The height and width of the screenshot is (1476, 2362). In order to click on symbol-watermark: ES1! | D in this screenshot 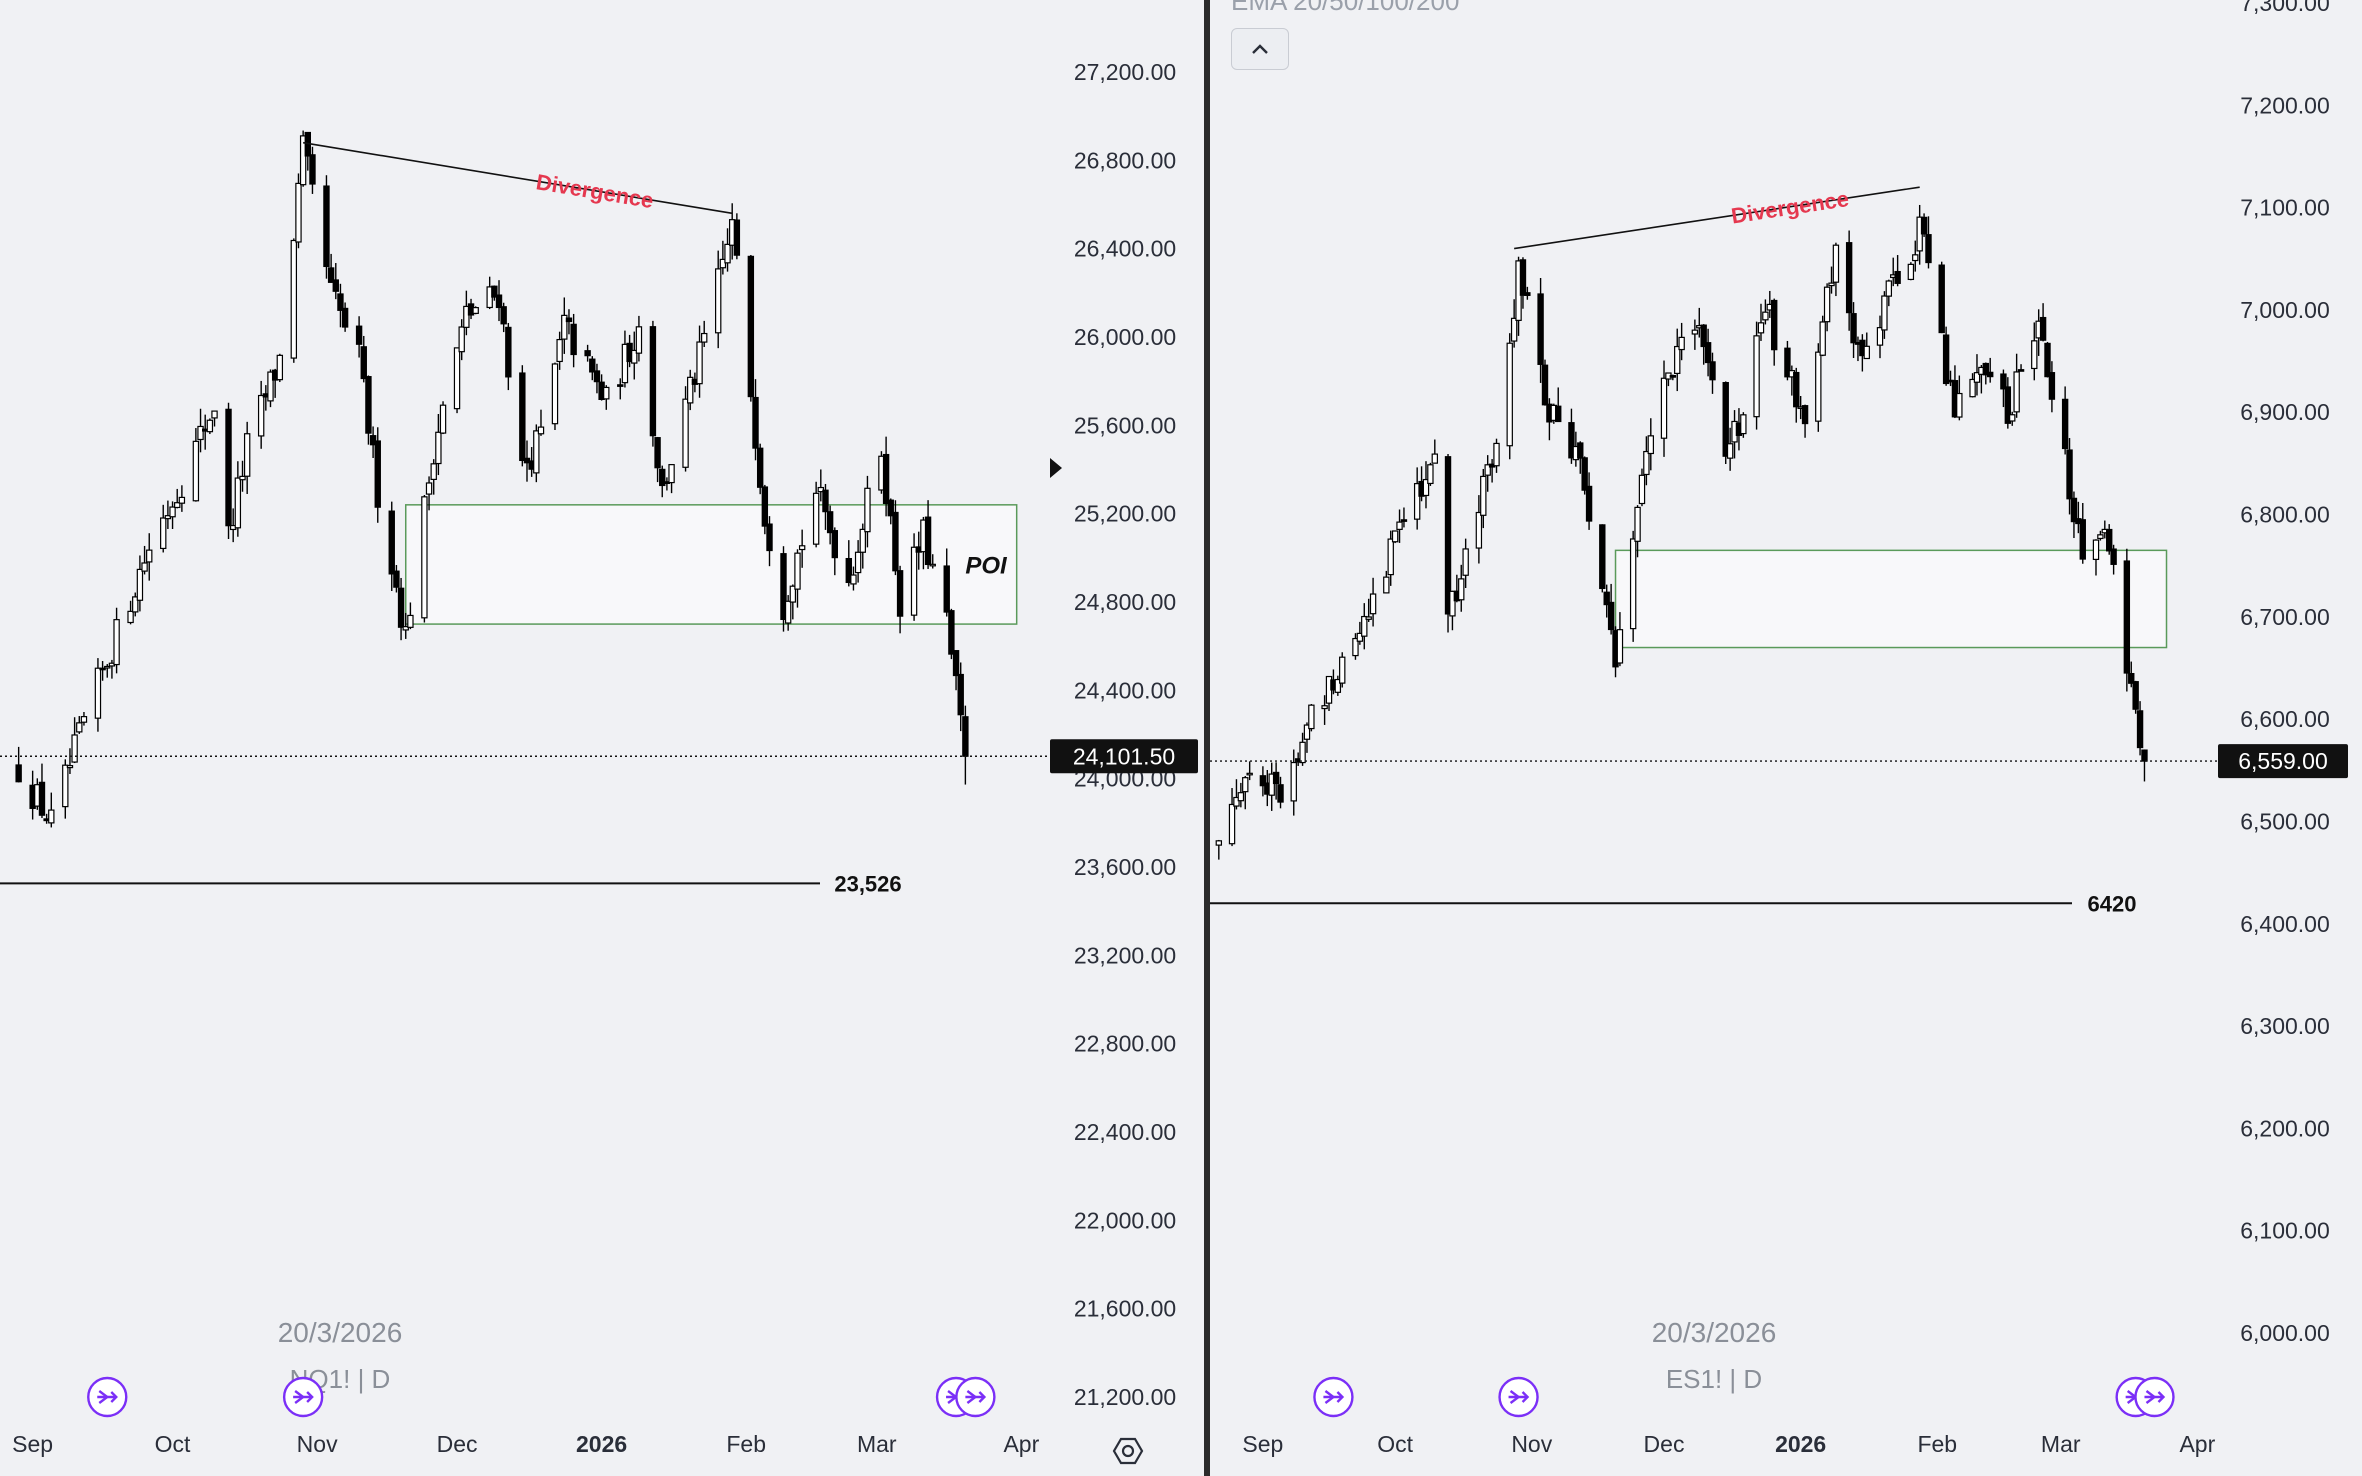, I will do `click(1714, 1379)`.